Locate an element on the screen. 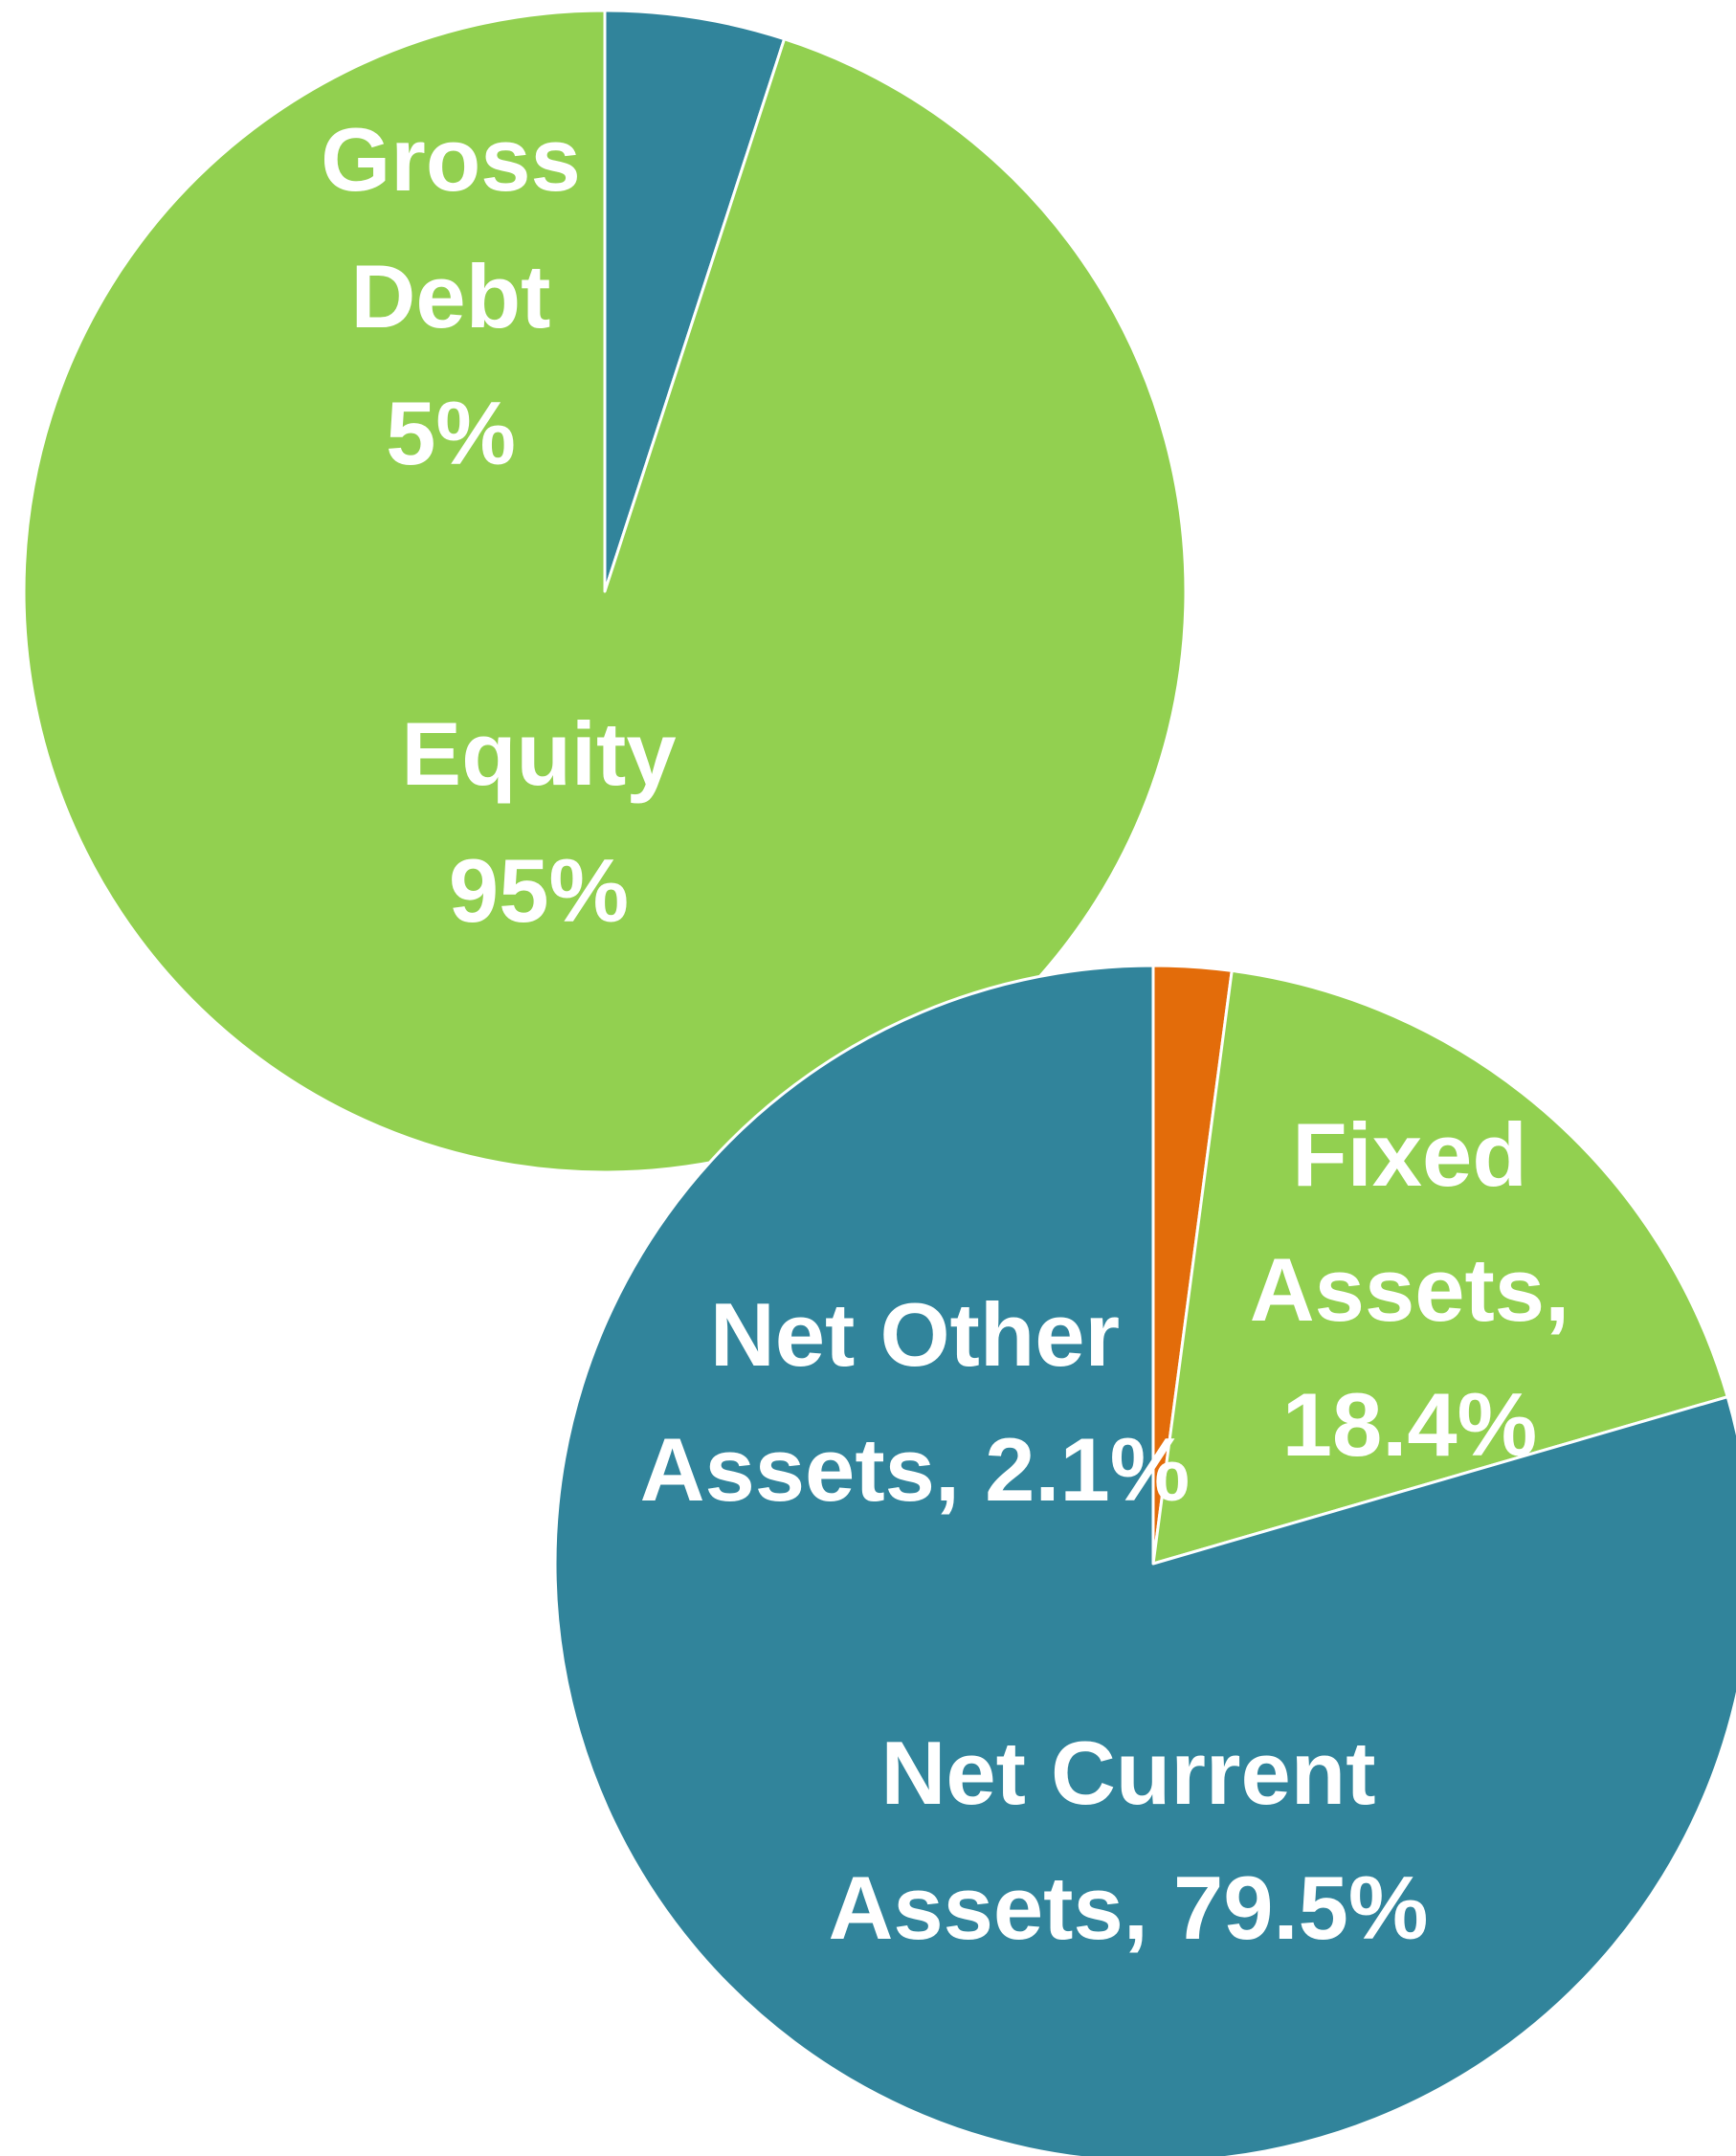 This screenshot has height=2156, width=1736. slice-label: Net Other is located at coordinates (915, 1334).